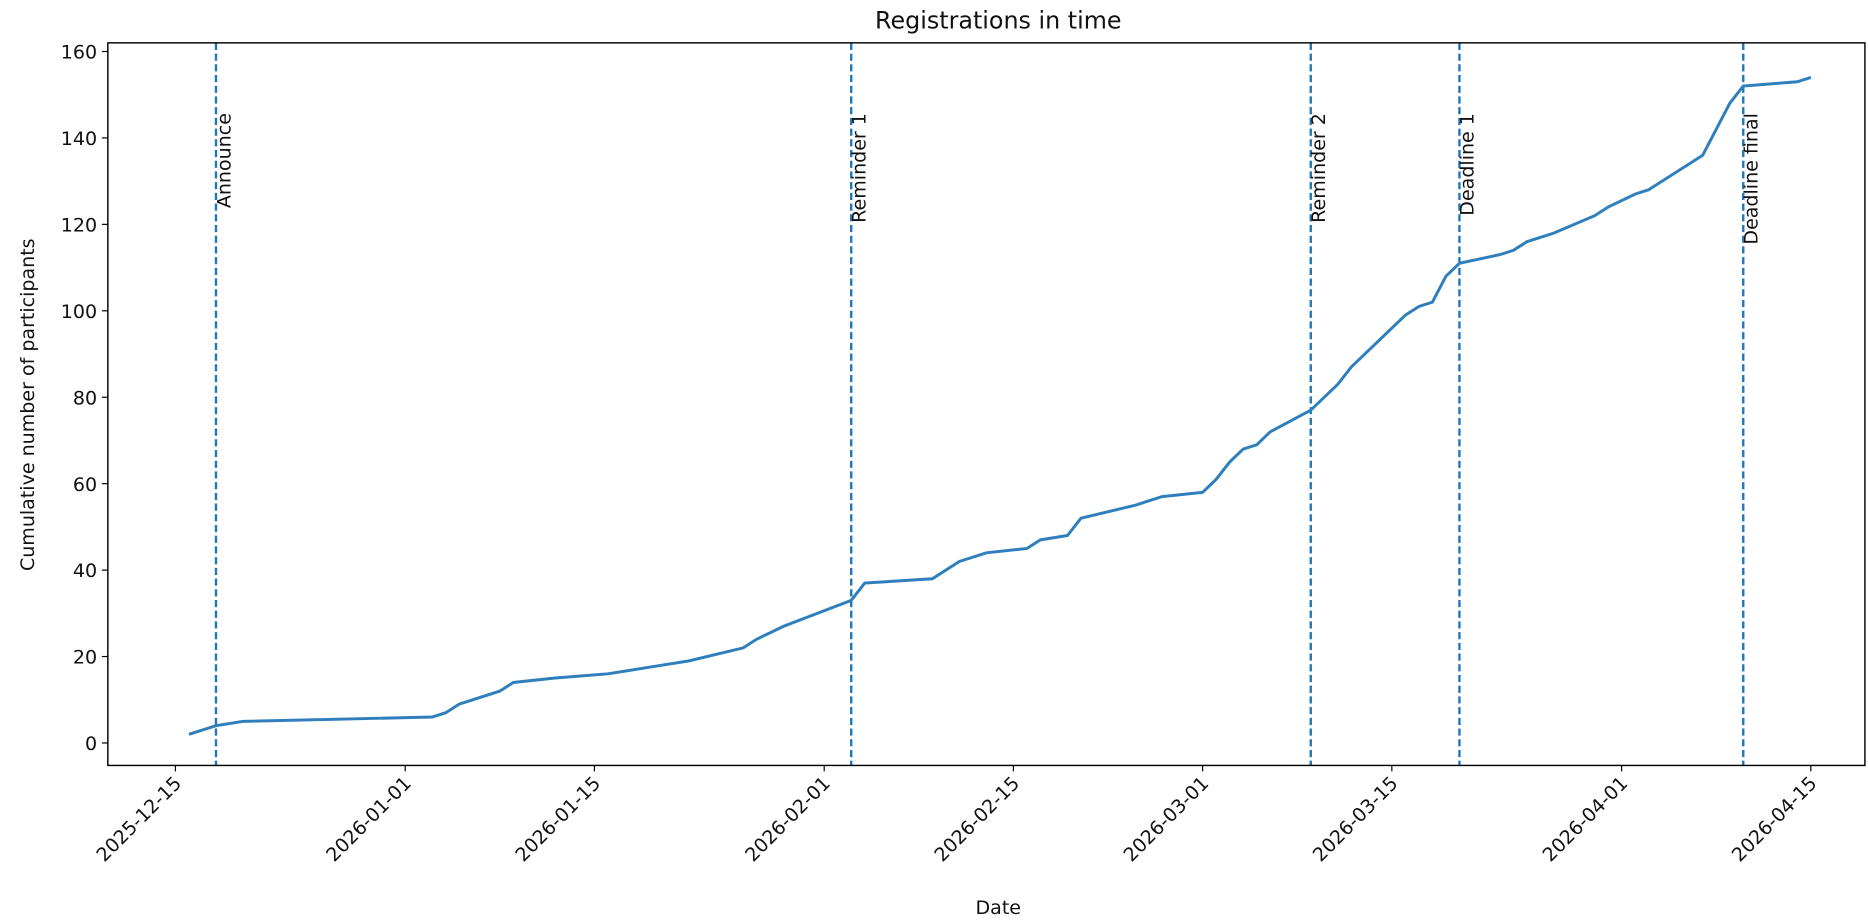  What do you see at coordinates (85, 485) in the screenshot?
I see `y-tick-label: 60` at bounding box center [85, 485].